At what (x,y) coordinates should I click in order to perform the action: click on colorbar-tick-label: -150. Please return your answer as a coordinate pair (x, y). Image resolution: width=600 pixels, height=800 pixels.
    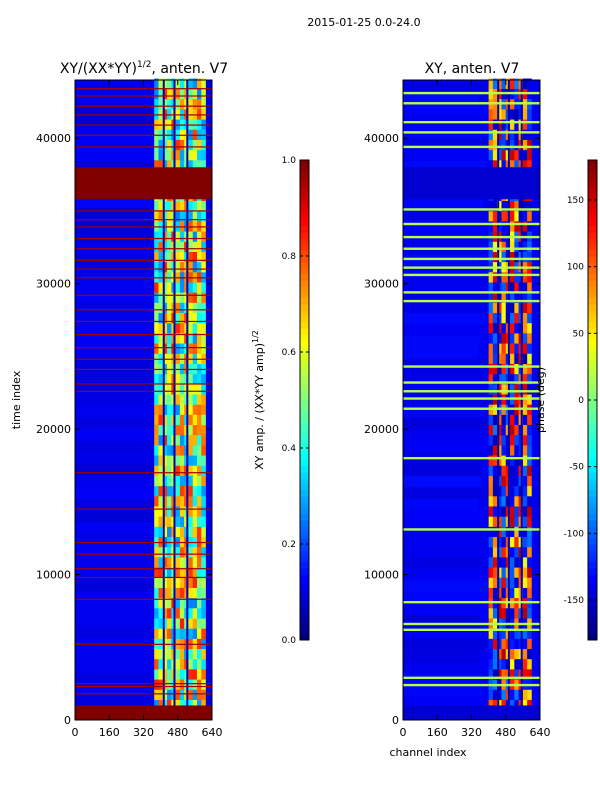
    Looking at the image, I should click on (574, 601).